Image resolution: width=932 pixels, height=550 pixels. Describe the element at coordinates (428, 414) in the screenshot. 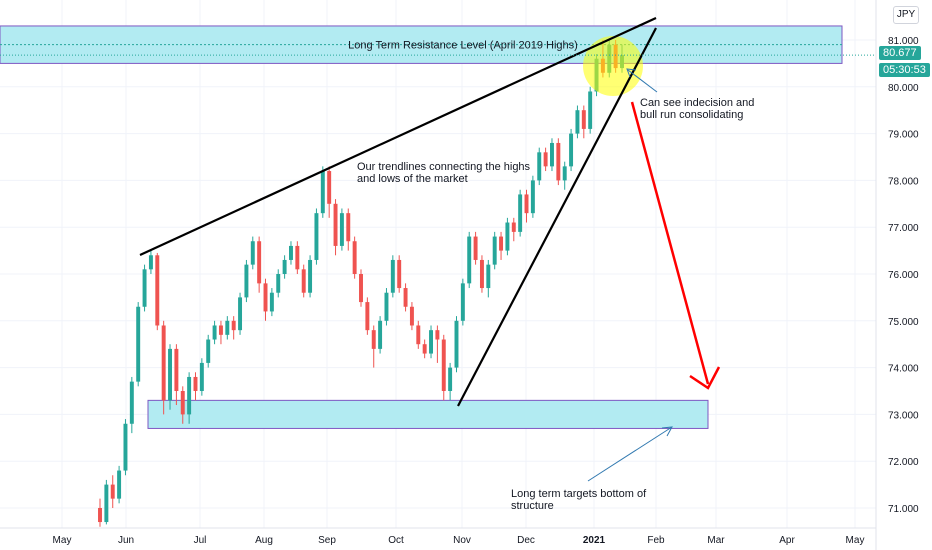

I see `support-zone` at that location.